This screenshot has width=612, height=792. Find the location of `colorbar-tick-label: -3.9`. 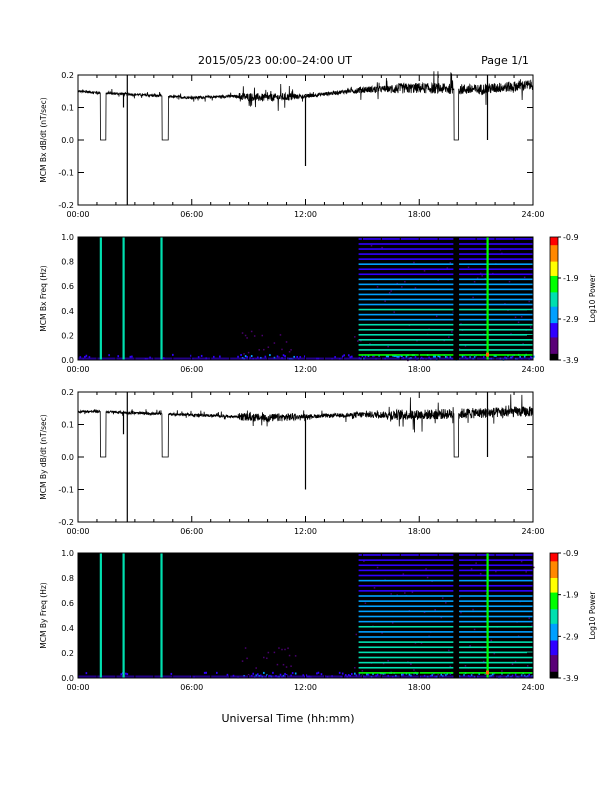

colorbar-tick-label: -3.9 is located at coordinates (571, 360).